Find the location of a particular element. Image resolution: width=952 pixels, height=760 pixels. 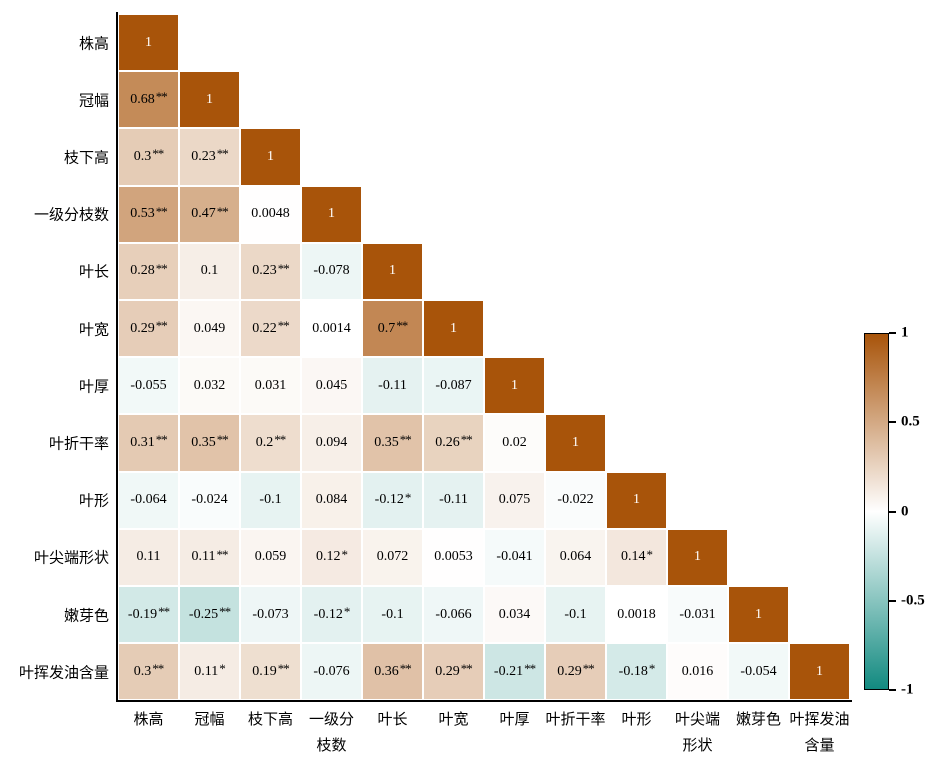

matrix-cell: 0.28 ** is located at coordinates (148, 271).